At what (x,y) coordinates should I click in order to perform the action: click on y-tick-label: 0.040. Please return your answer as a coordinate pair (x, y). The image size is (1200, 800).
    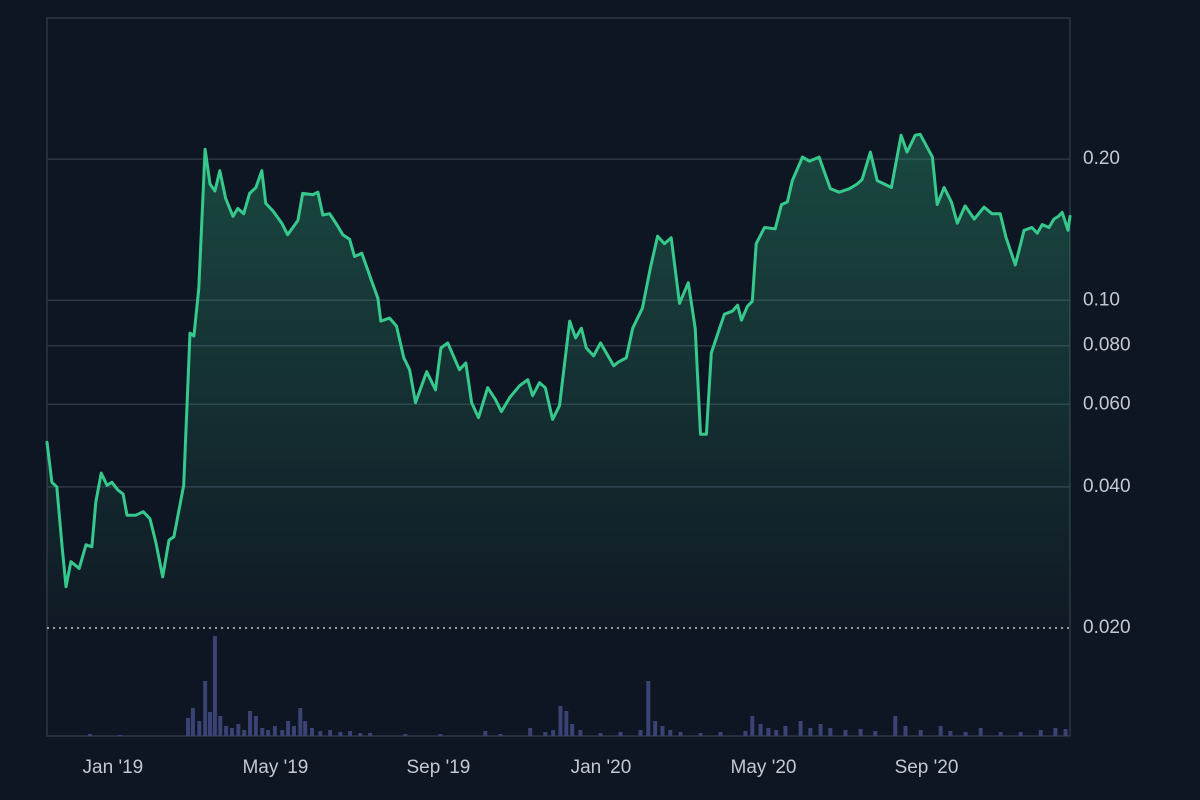
    Looking at the image, I should click on (1107, 486).